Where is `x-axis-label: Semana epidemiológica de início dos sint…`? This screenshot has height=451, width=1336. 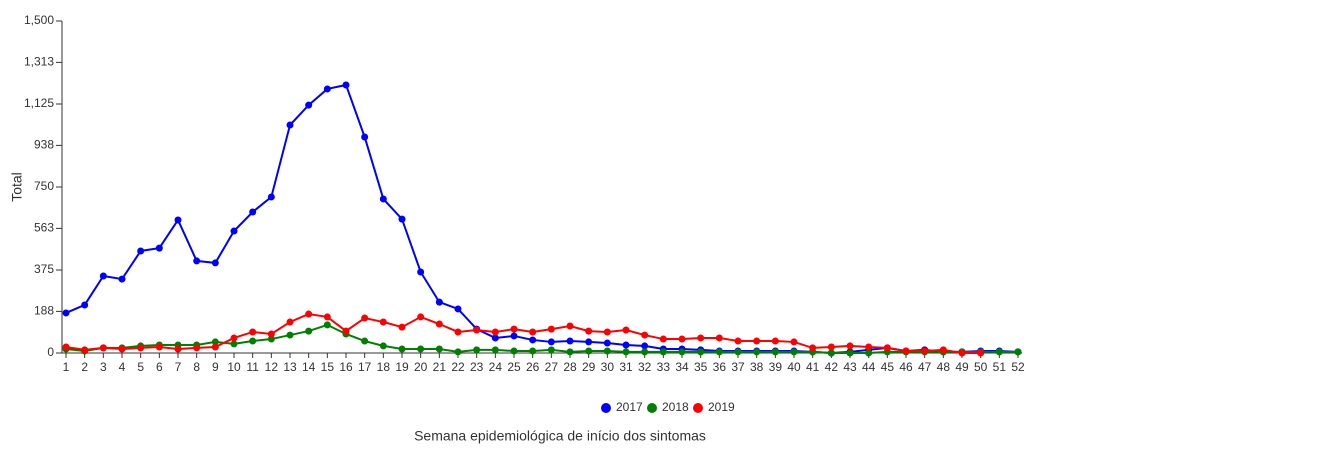 x-axis-label: Semana epidemiológica de início dos sint… is located at coordinates (560, 436).